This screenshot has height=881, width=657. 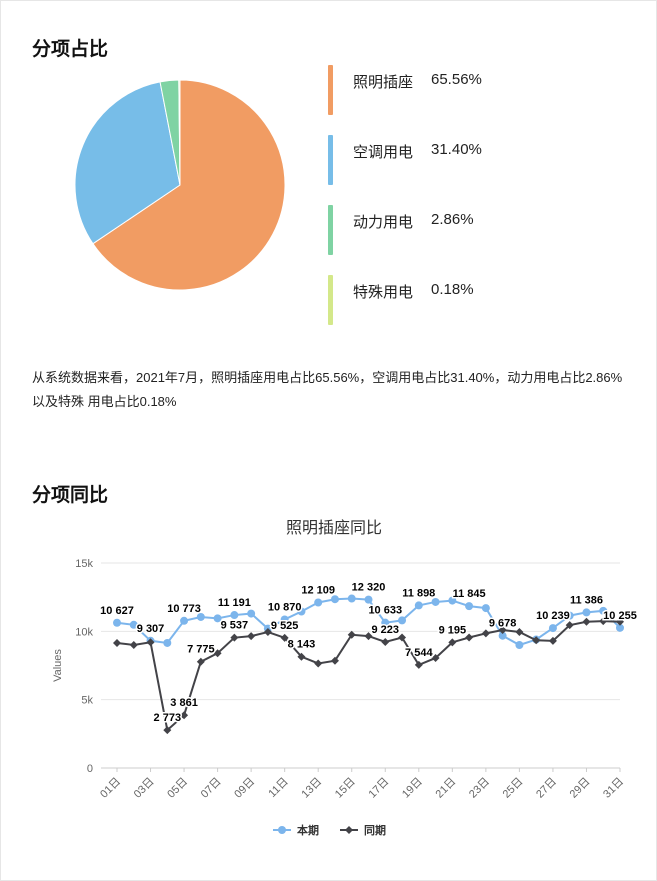 I want to click on legend-marker, so click(x=282, y=830).